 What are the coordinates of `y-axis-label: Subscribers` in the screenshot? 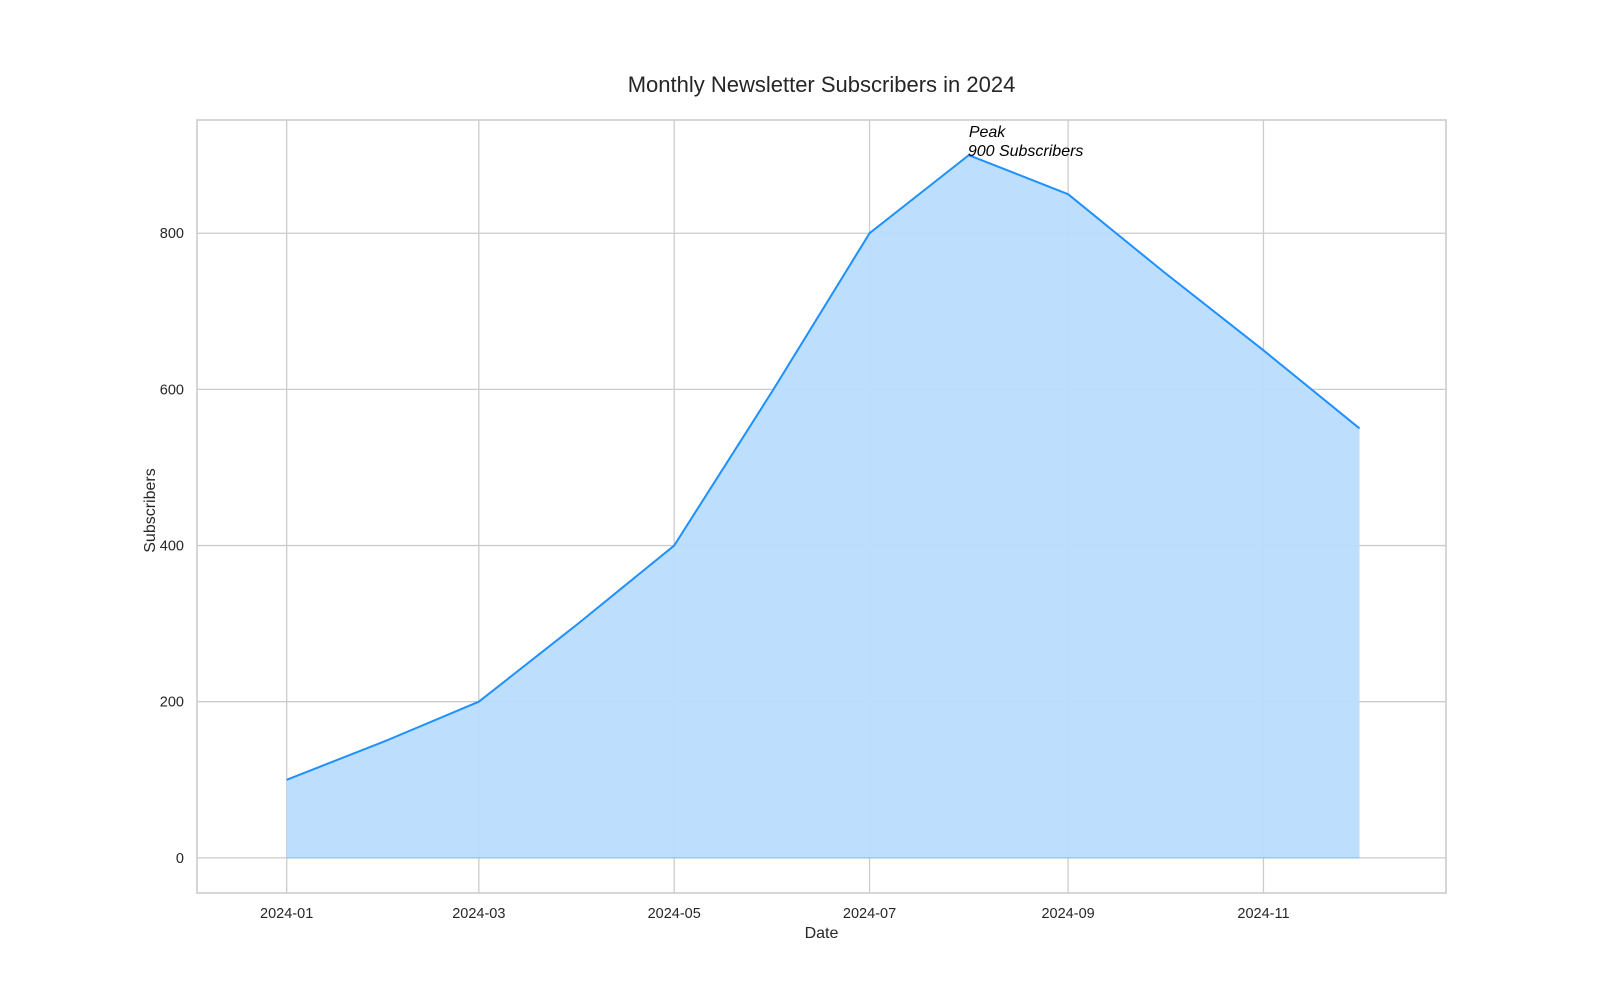 It's located at (150, 510).